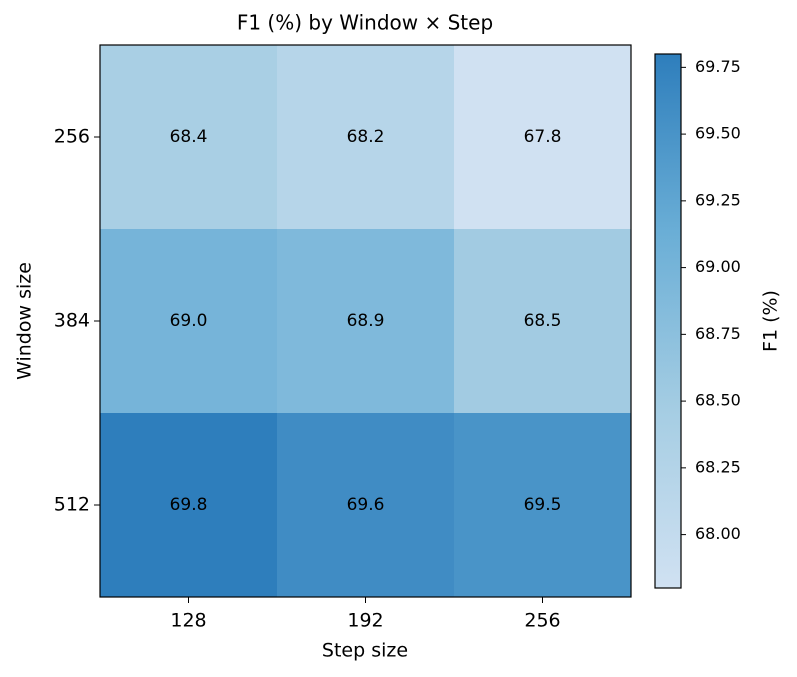  I want to click on colorbar-tick-label: 68.50, so click(718, 400).